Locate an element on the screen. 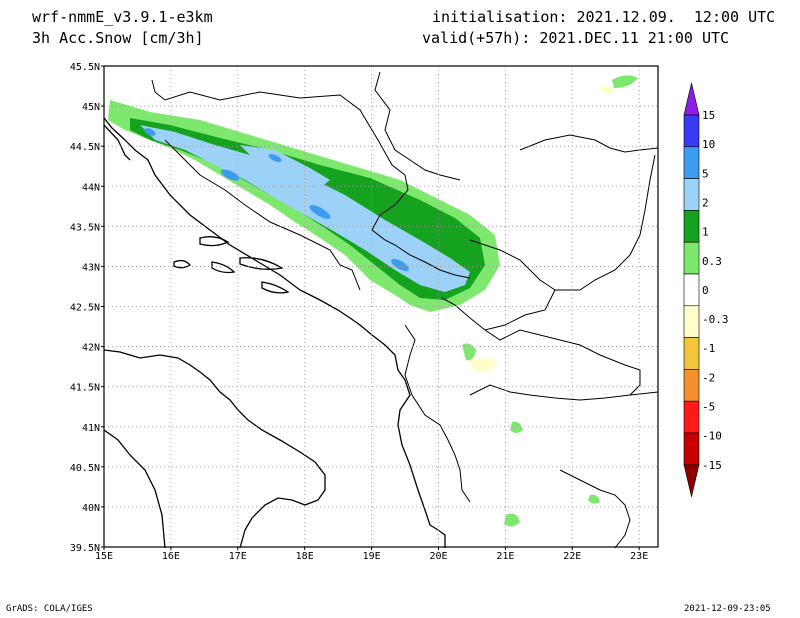  lon-axis: 15E 16E 17E 18E 19E 20E 21E 22E 23E is located at coordinates (371, 554).